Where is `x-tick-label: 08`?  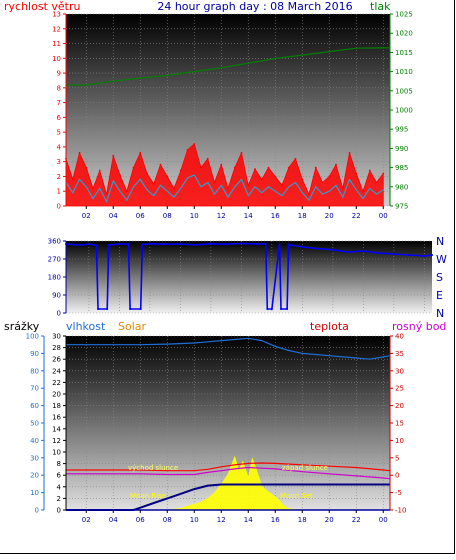
x-tick-label: 08 is located at coordinates (167, 216).